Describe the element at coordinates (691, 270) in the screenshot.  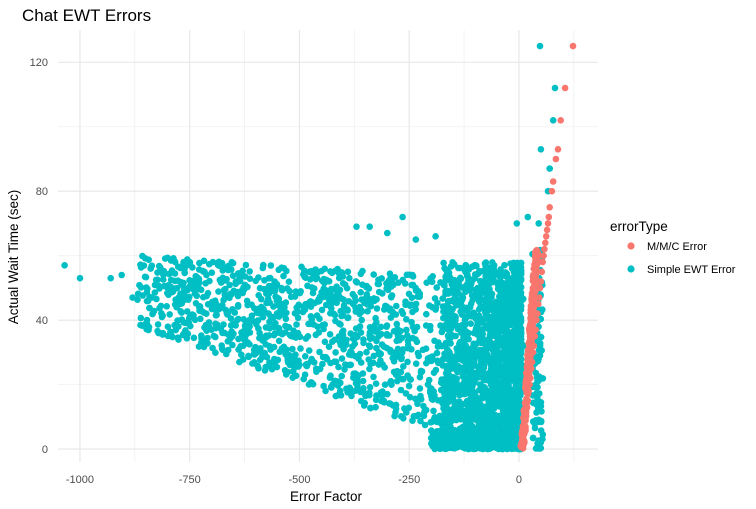
I see `legend-label-simple: Simple EWT Error` at that location.